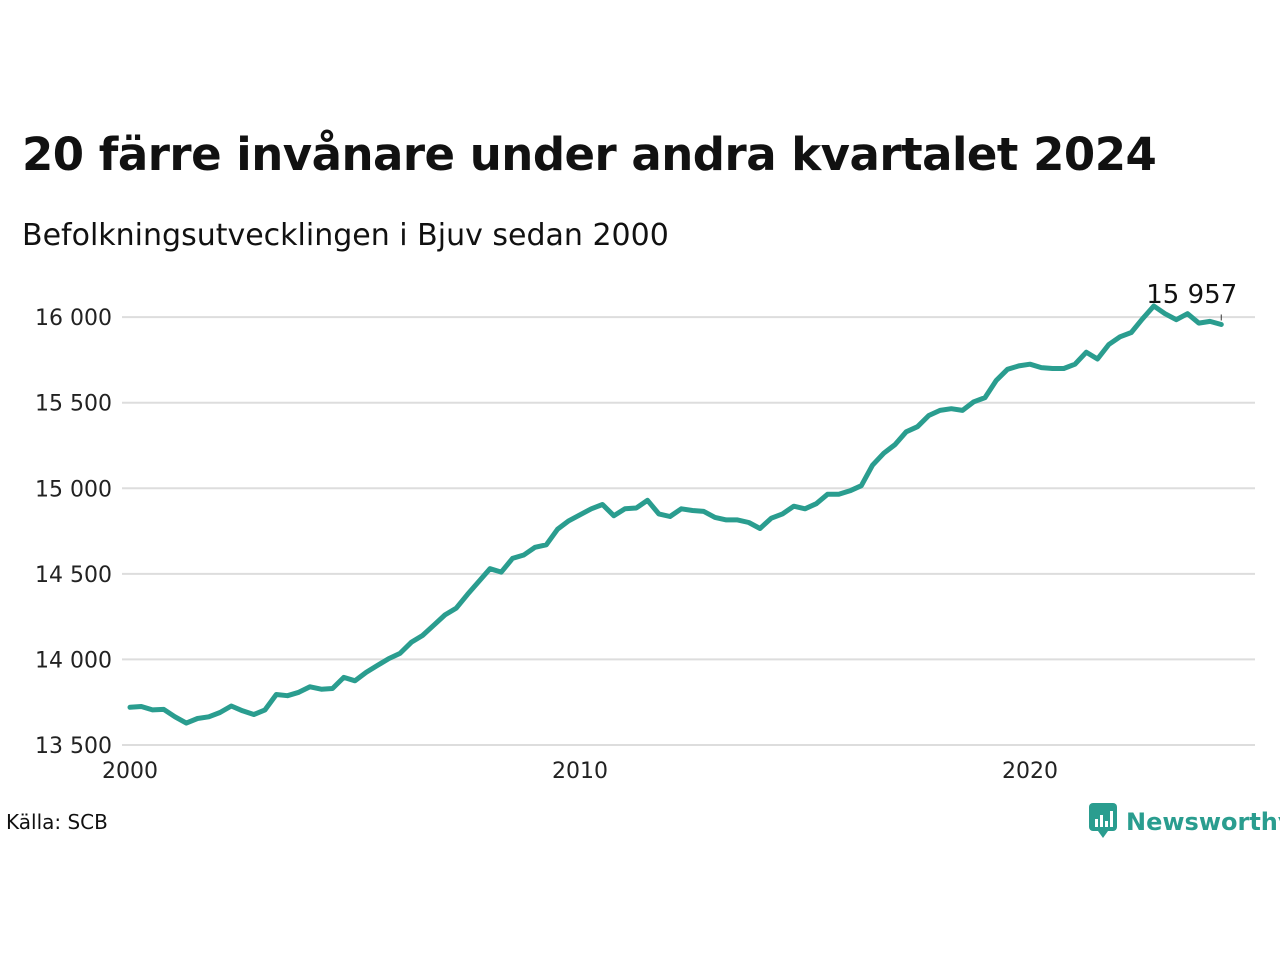  What do you see at coordinates (1103, 822) in the screenshot?
I see `newsworthy-logo-icon` at bounding box center [1103, 822].